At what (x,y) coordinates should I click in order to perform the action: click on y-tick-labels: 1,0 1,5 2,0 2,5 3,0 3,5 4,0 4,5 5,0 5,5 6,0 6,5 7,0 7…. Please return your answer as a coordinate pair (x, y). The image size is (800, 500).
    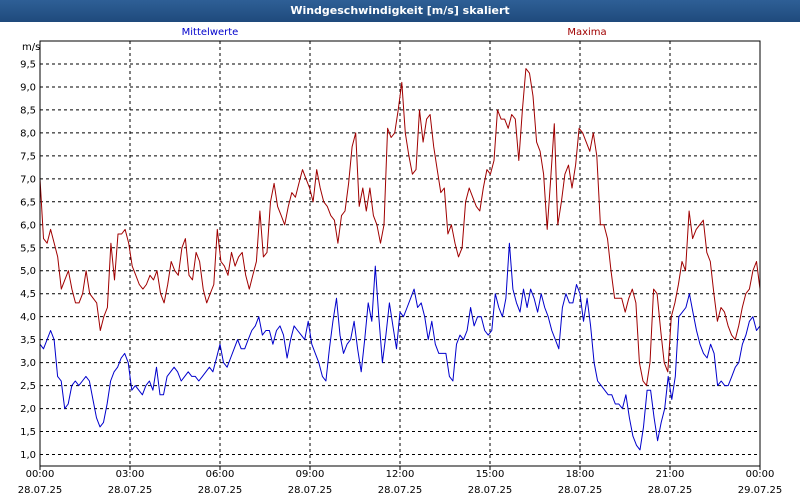
    Looking at the image, I should click on (28, 260).